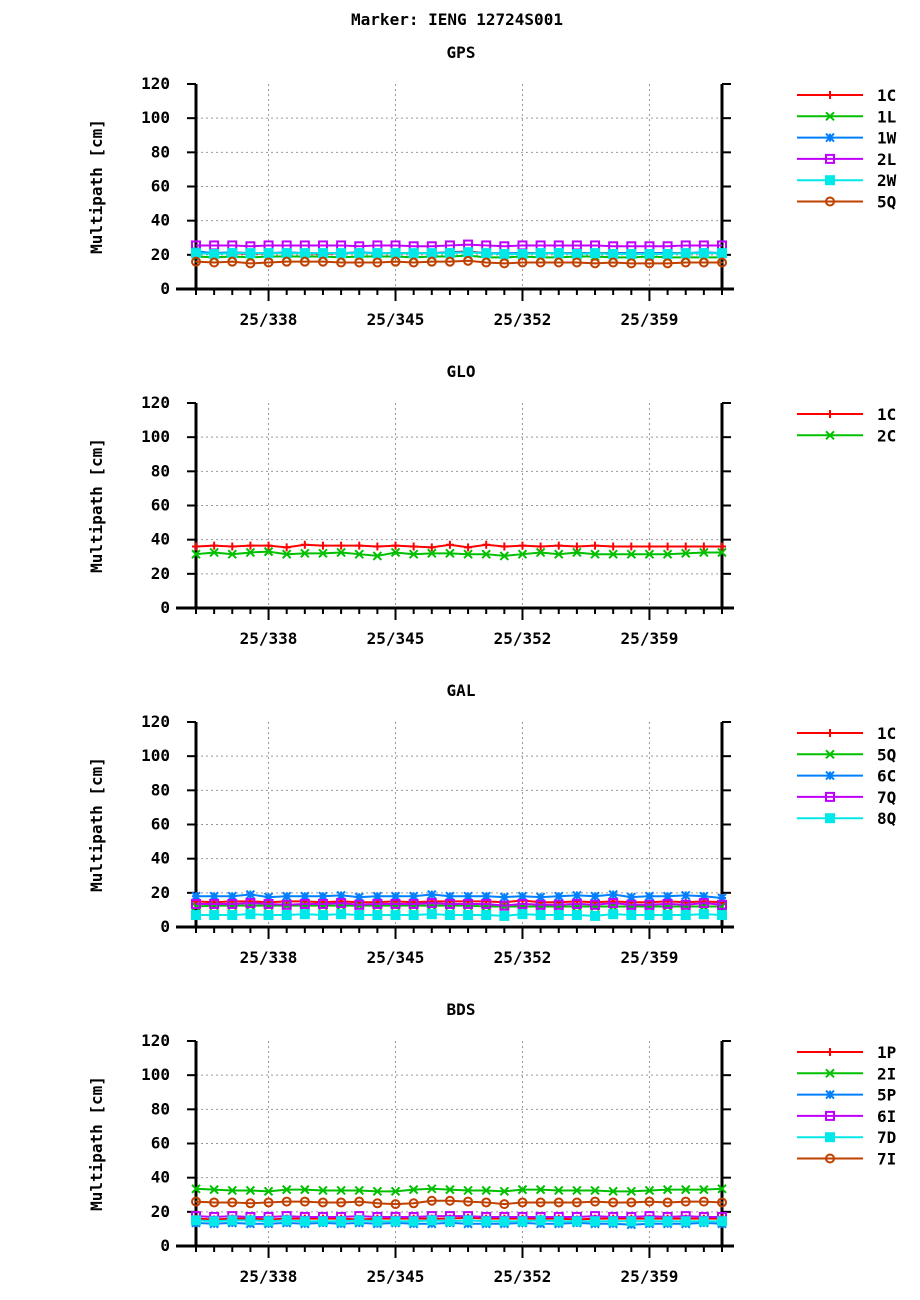  I want to click on y-tick-label: 20, so click(160, 1211).